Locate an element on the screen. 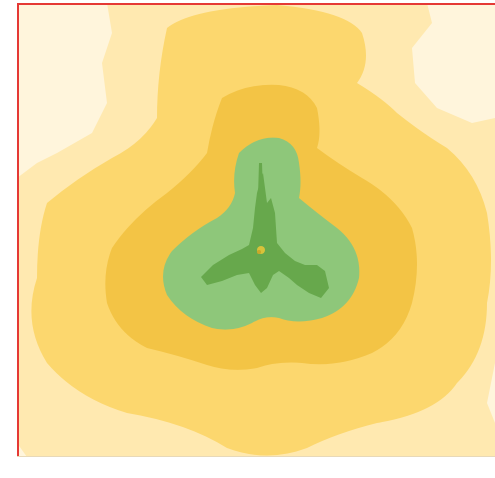 The height and width of the screenshot is (478, 495). frame-border-bottom is located at coordinates (256, 456).